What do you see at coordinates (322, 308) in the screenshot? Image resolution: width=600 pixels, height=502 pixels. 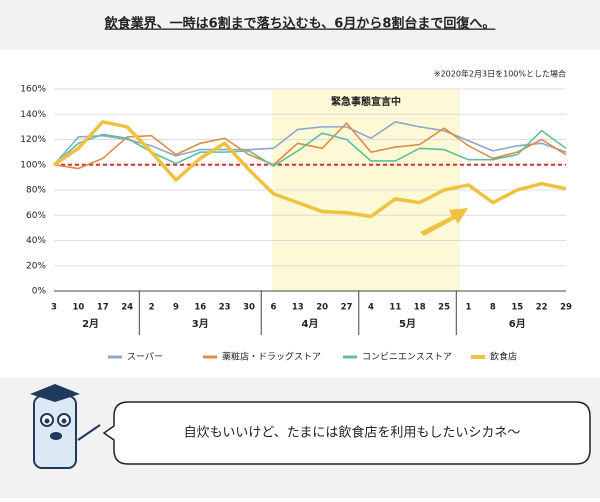 I see `x-tick-label: 20` at bounding box center [322, 308].